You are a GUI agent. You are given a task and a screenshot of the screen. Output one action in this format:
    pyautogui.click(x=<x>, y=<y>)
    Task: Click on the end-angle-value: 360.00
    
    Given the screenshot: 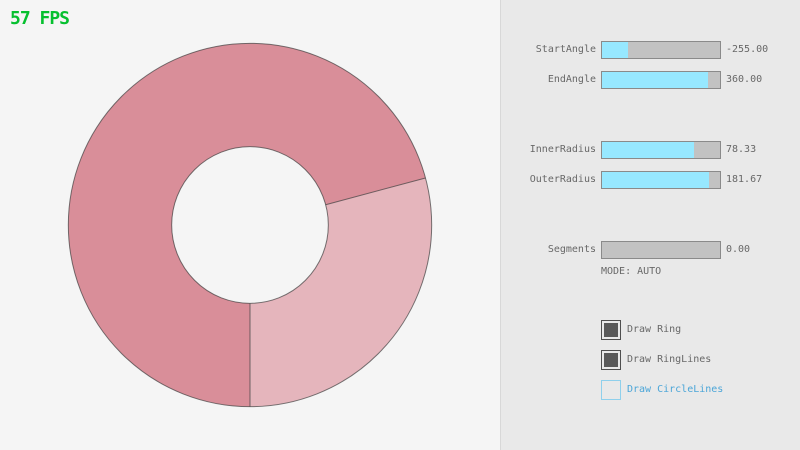 What is the action you would take?
    pyautogui.click(x=744, y=79)
    